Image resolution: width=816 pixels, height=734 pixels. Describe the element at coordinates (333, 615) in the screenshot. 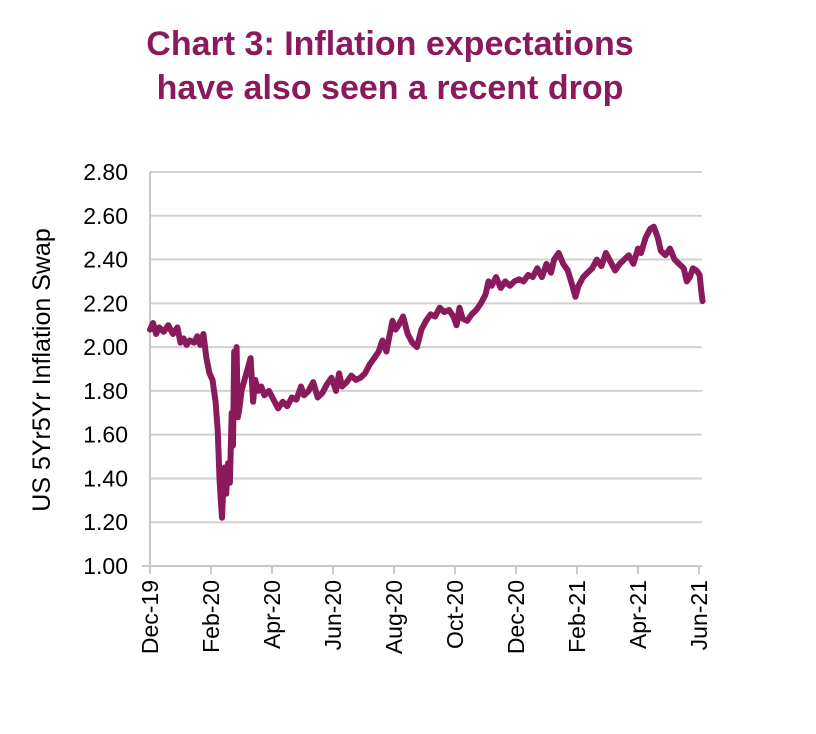

I see `x-tick-label: Jun-20` at that location.